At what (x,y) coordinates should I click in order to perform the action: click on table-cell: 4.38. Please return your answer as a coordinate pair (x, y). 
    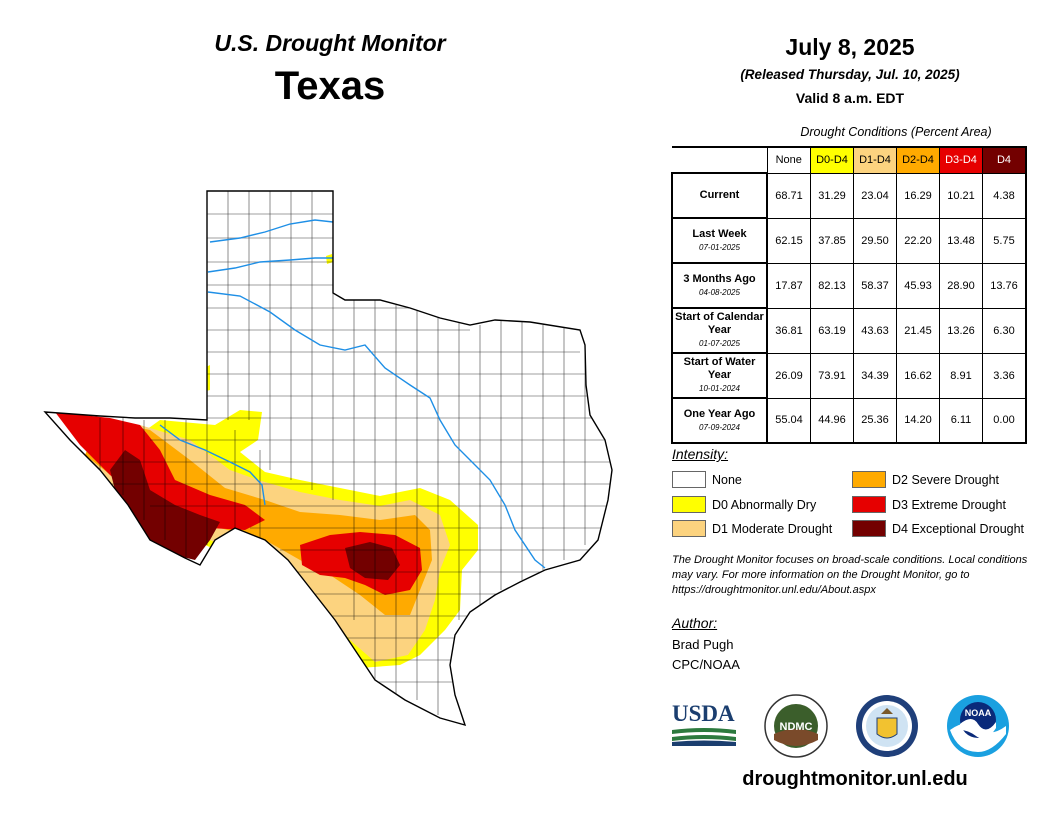
    Looking at the image, I should click on (1004, 195).